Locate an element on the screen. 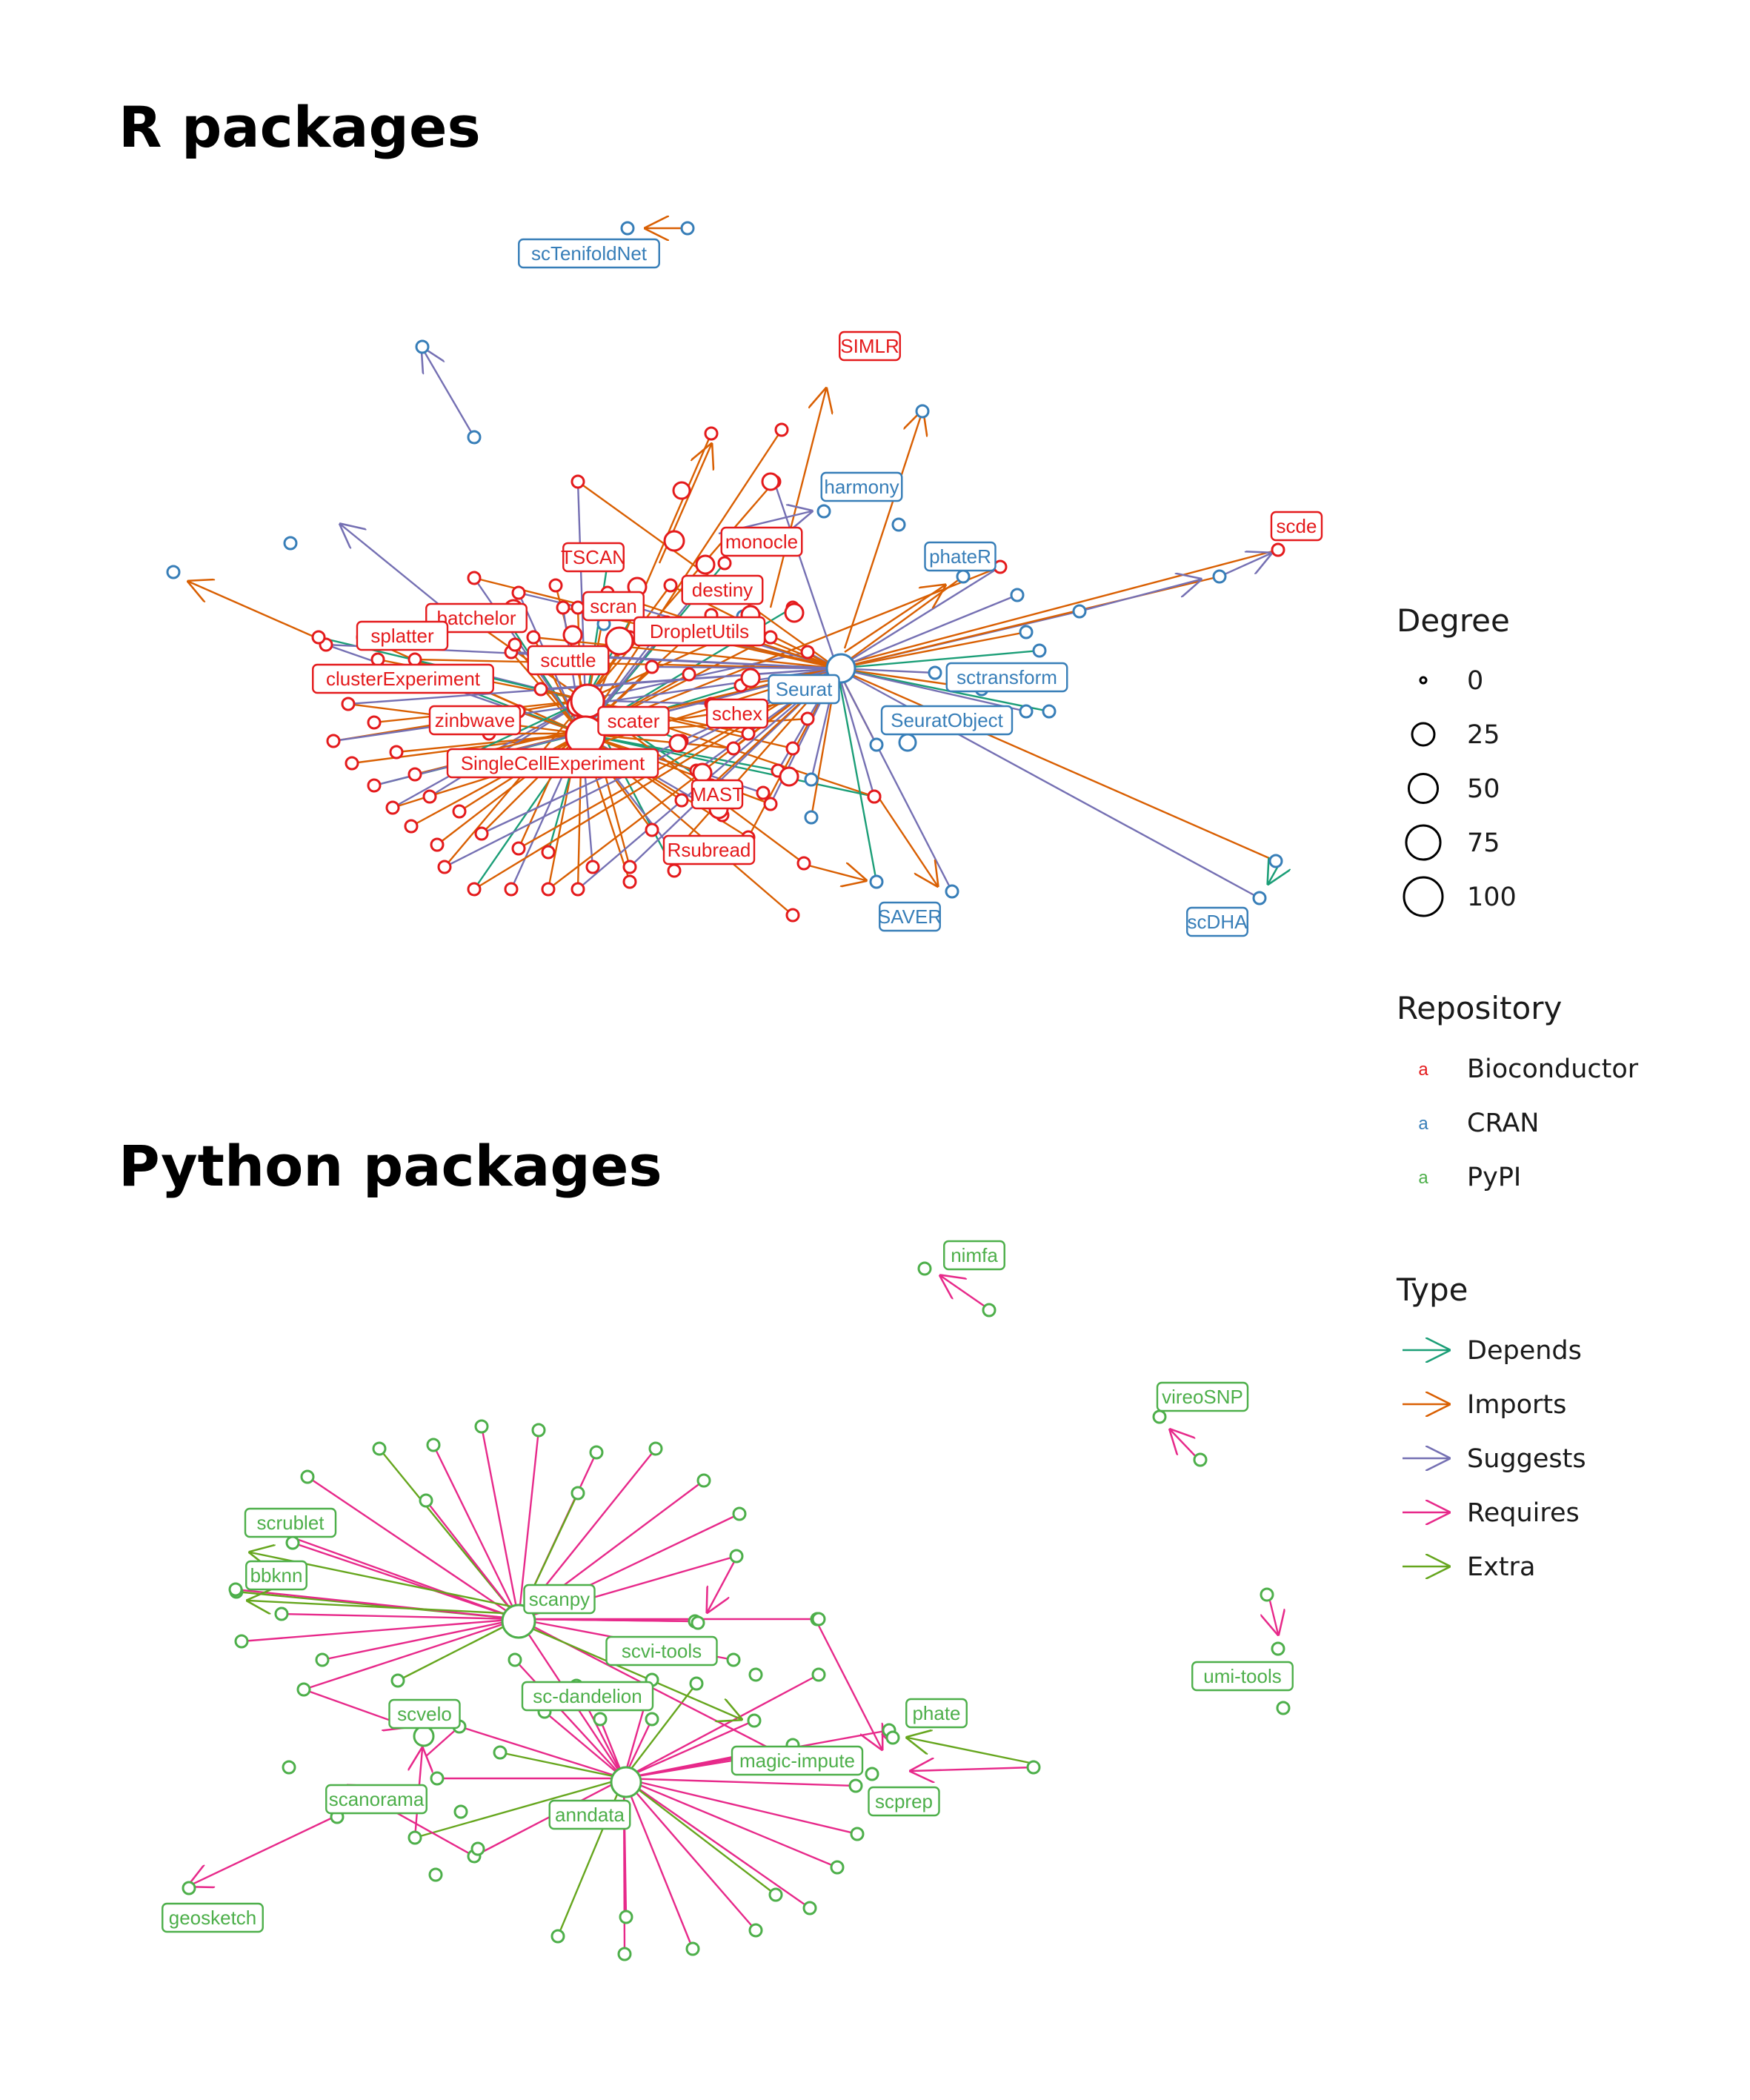  py-label-scvi-tools-box is located at coordinates (661, 1651).